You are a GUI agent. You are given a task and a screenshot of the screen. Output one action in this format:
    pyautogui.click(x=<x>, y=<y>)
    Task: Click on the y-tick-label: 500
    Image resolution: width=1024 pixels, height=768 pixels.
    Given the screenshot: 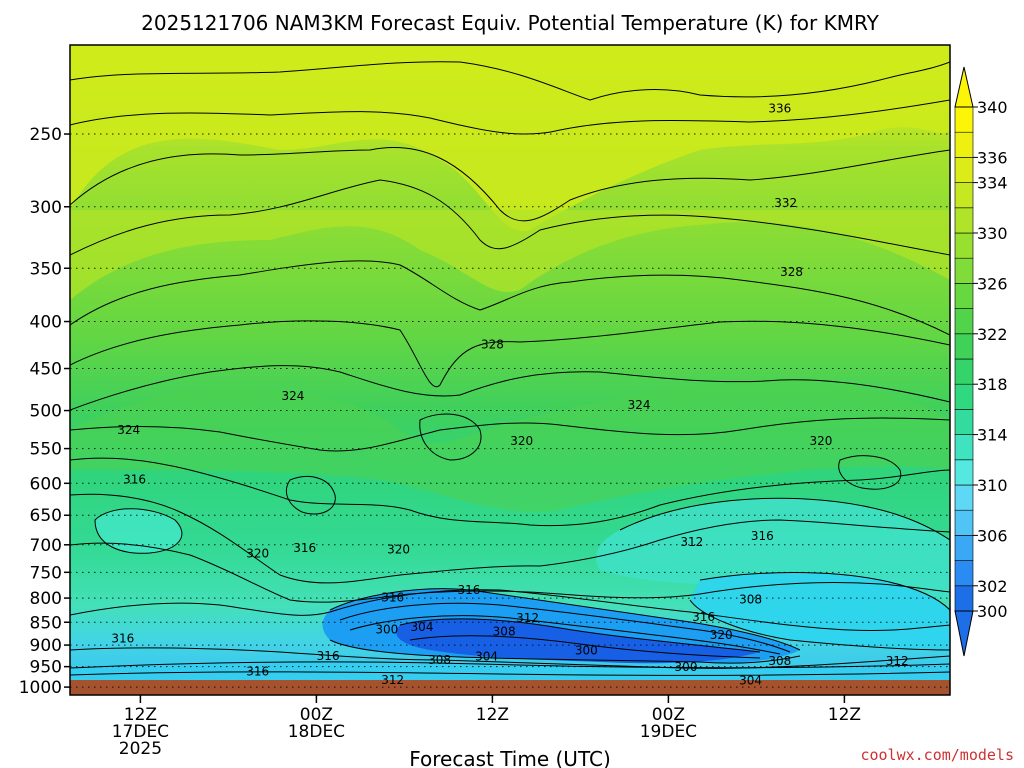 What is the action you would take?
    pyautogui.click(x=46, y=412)
    